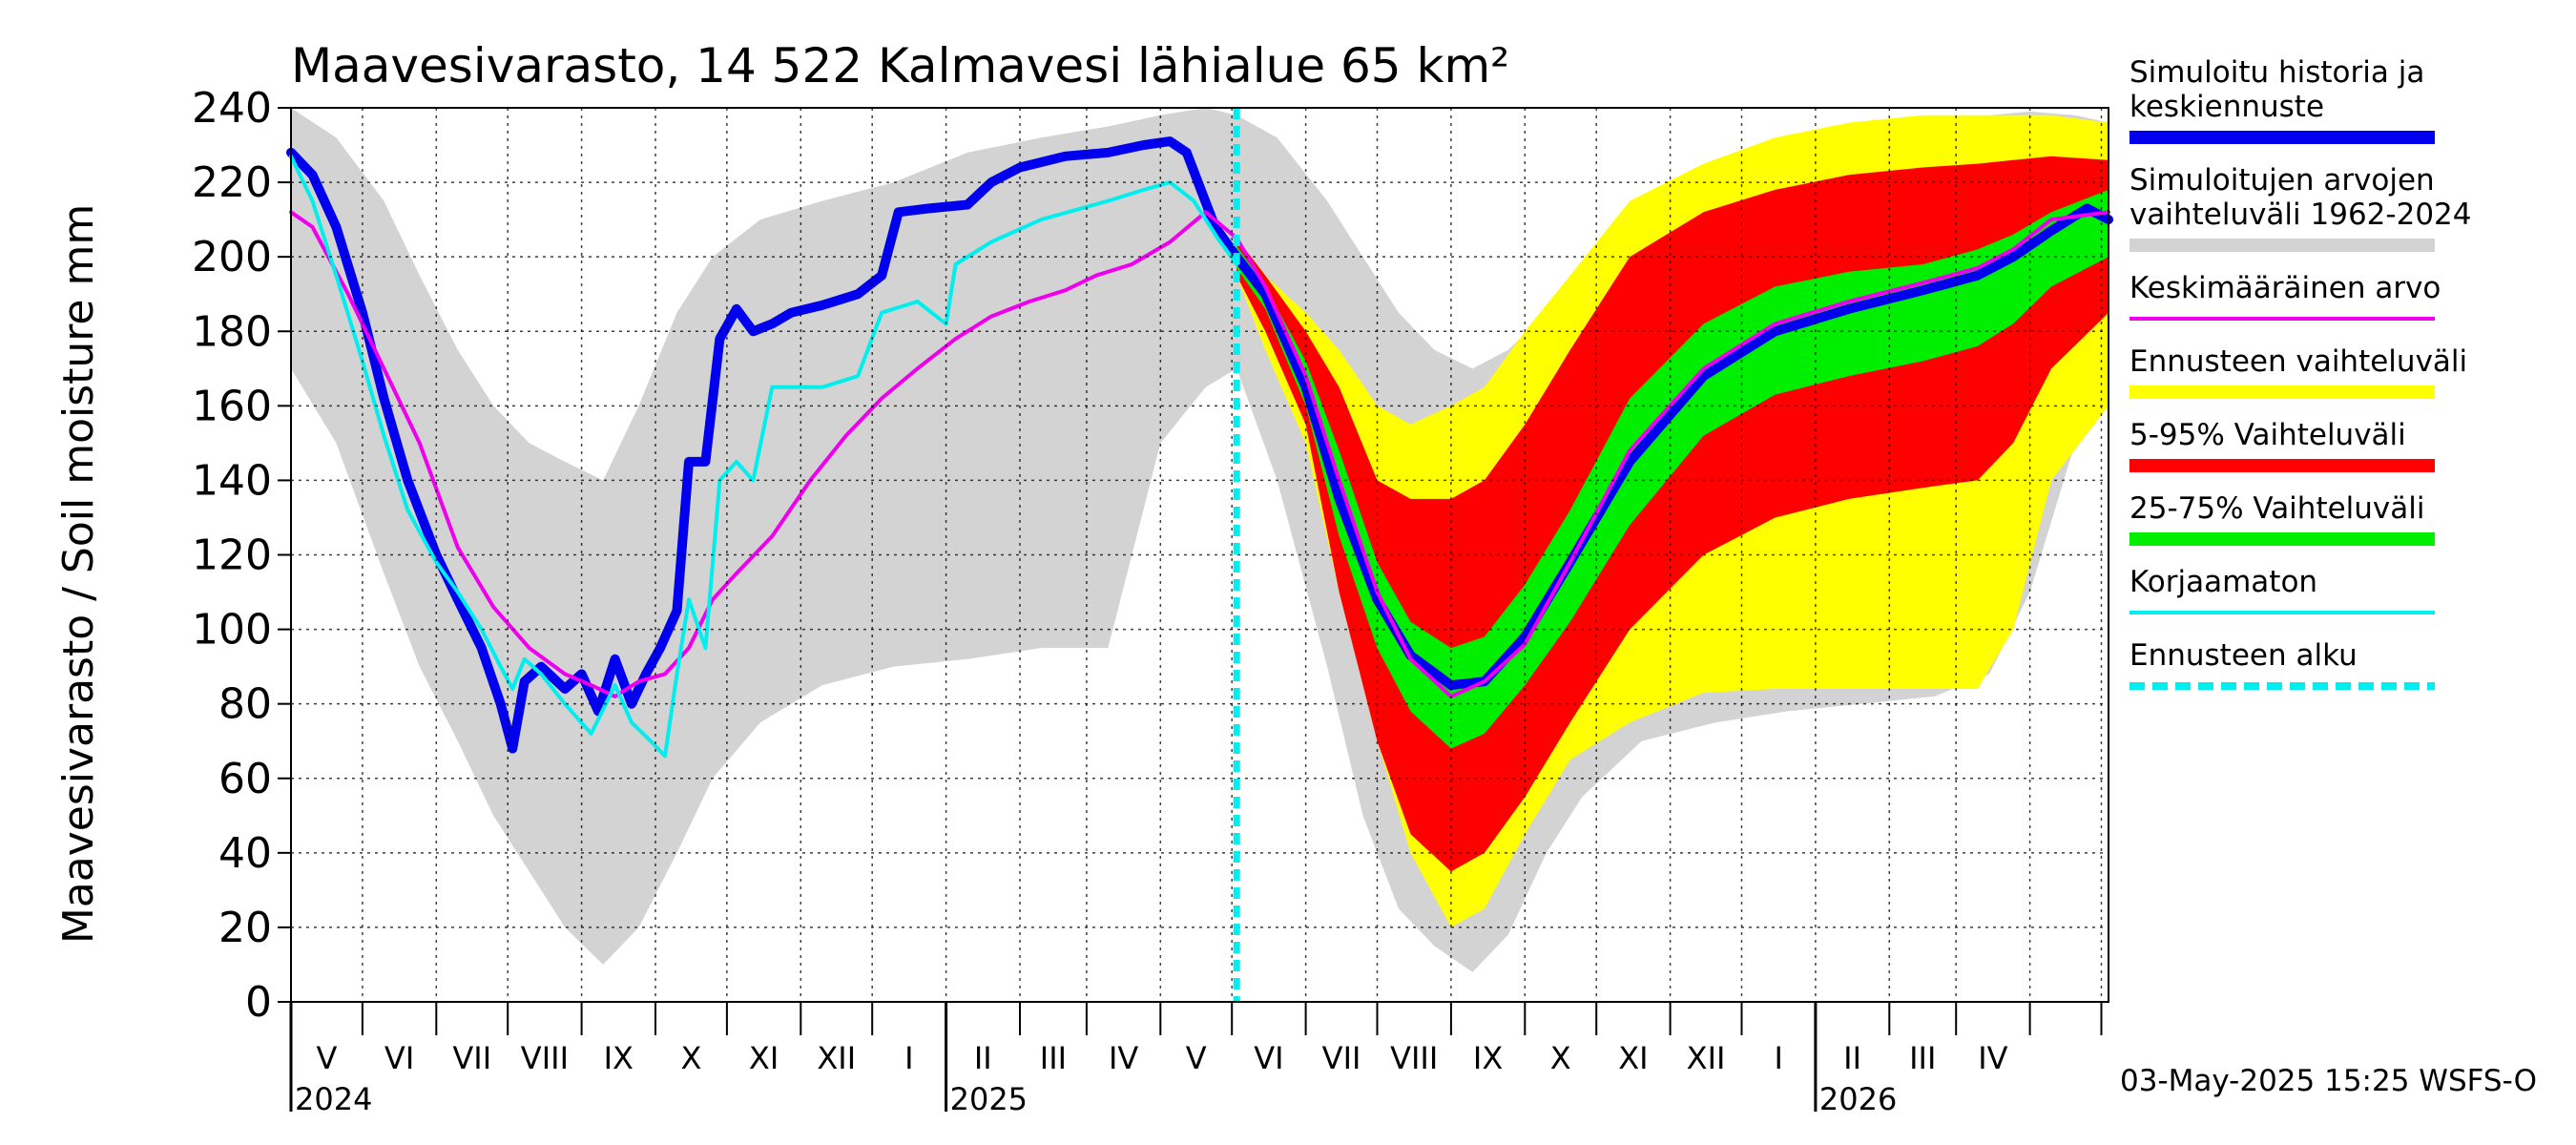 The image size is (2576, 1145). What do you see at coordinates (232, 182) in the screenshot?
I see `y-tick-label: 220` at bounding box center [232, 182].